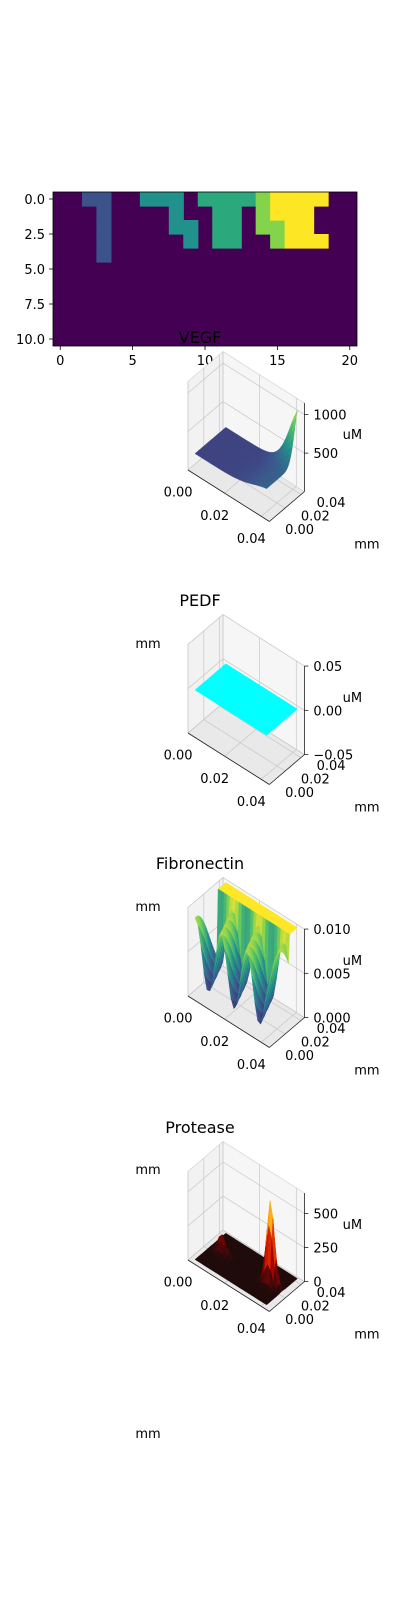  What do you see at coordinates (34, 305) in the screenshot?
I see `y-tick-label: 7.5` at bounding box center [34, 305].